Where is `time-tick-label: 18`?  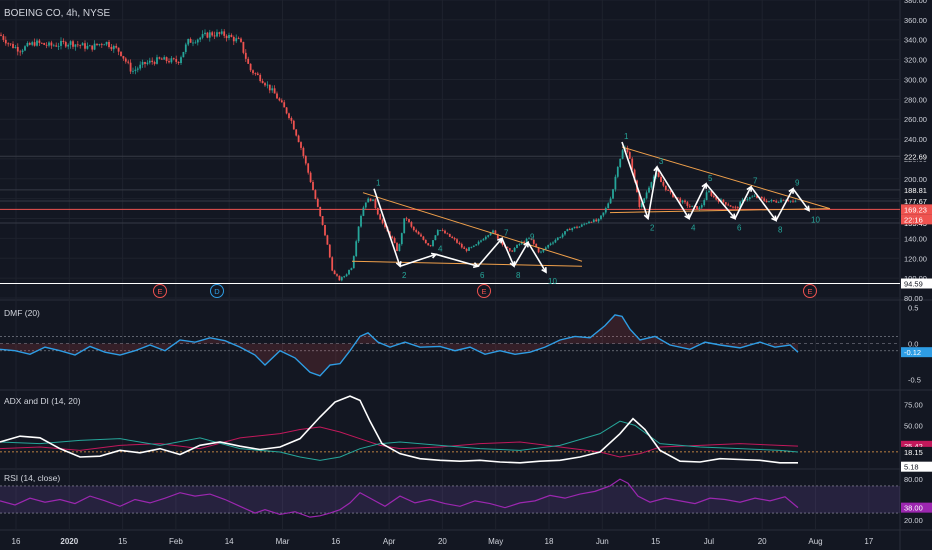 time-tick-label: 18 is located at coordinates (549, 541).